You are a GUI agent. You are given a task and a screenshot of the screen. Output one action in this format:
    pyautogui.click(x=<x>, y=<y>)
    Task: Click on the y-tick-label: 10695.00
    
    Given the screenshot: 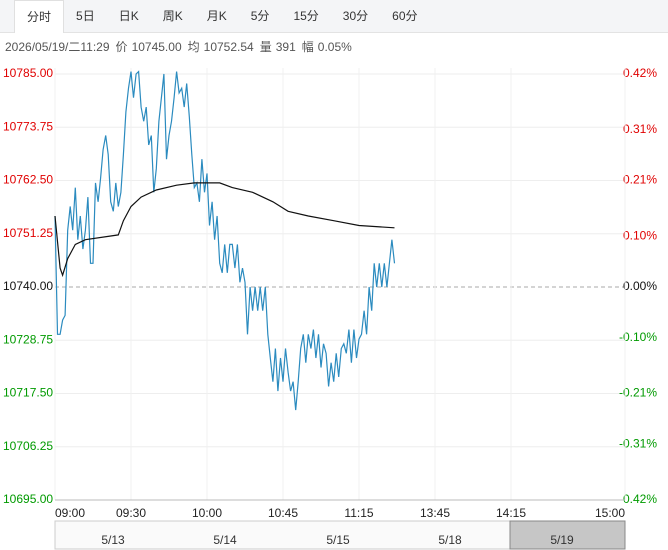 What is the action you would take?
    pyautogui.click(x=28, y=499)
    